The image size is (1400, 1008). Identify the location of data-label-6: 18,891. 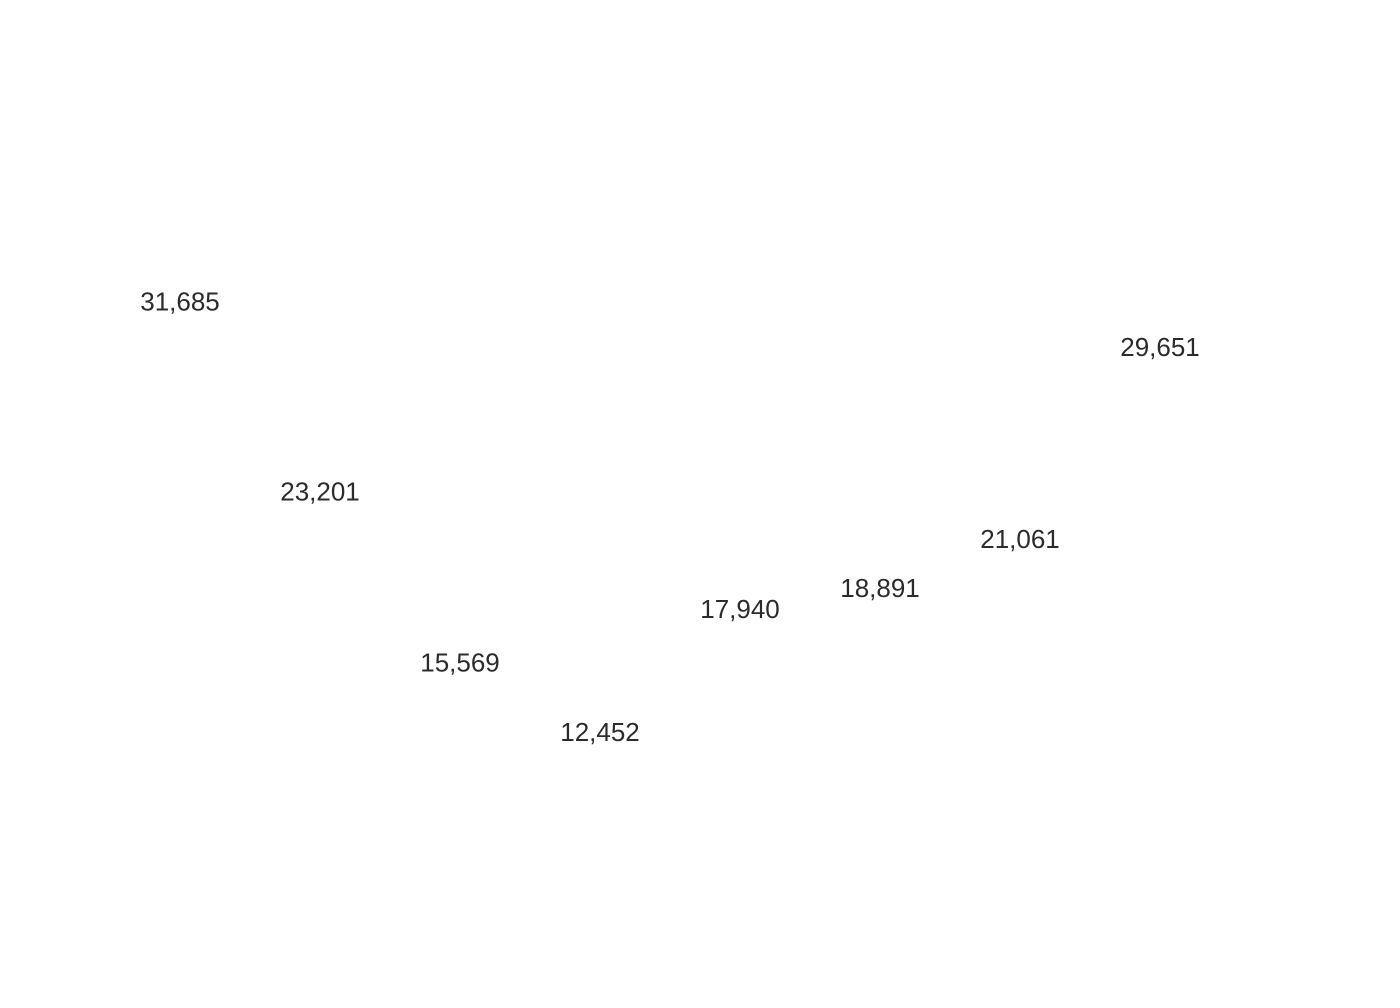
(880, 588).